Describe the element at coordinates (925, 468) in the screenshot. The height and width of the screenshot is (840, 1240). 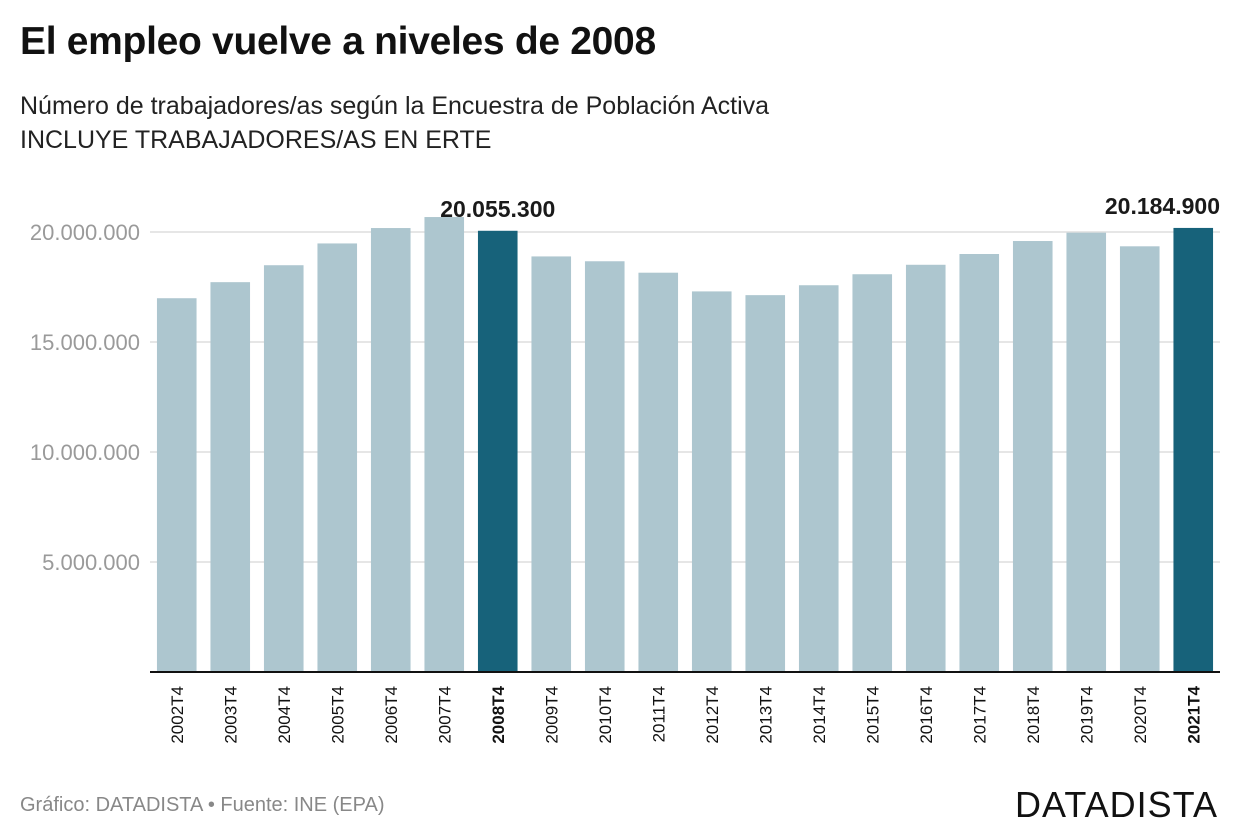
I see `bar-2016T4` at that location.